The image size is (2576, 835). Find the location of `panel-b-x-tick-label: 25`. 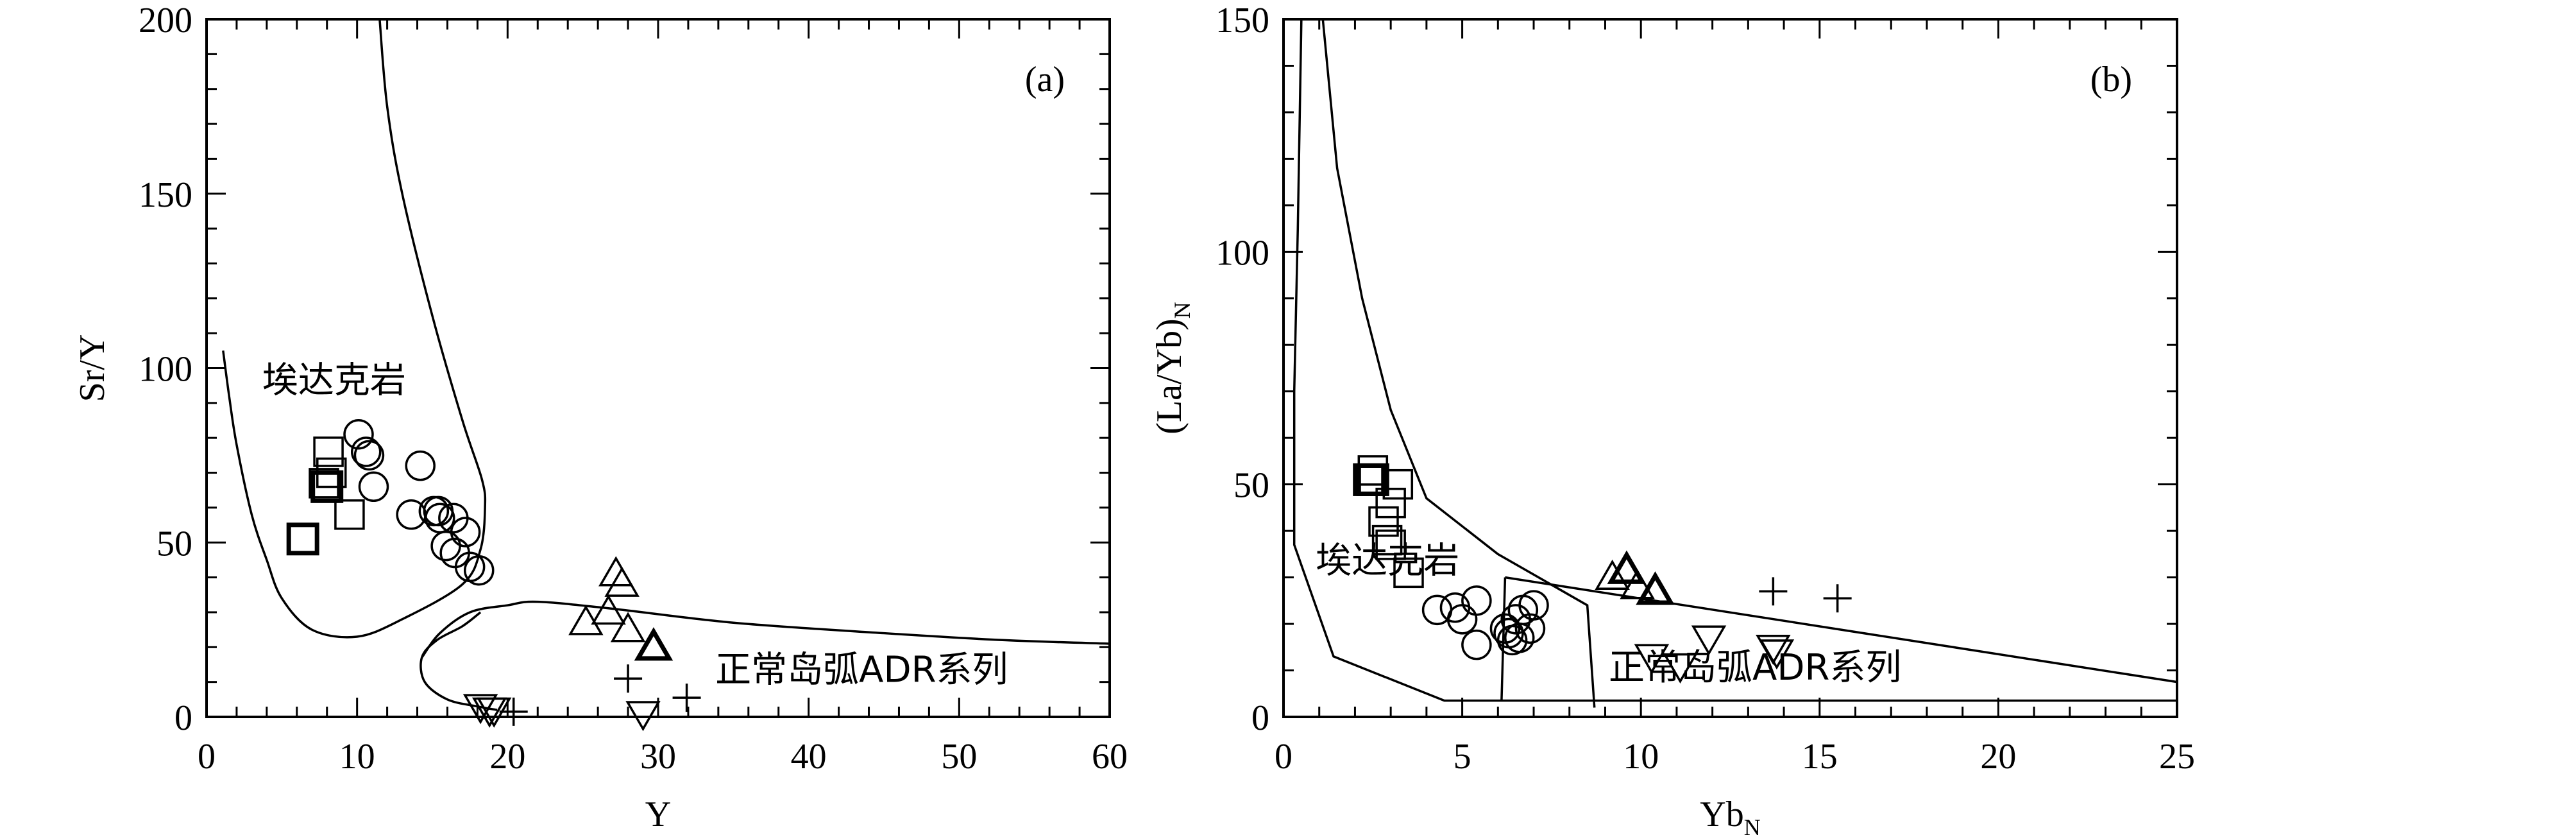

panel-b-x-tick-label: 25 is located at coordinates (2177, 757).